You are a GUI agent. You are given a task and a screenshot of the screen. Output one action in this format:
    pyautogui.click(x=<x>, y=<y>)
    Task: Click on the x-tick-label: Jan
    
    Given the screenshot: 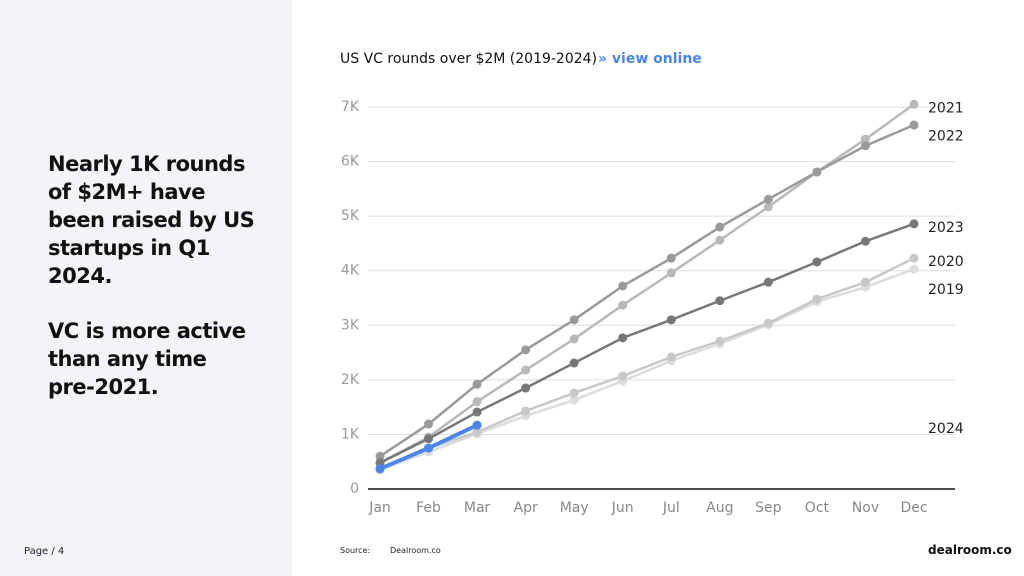 What is the action you would take?
    pyautogui.click(x=379, y=508)
    